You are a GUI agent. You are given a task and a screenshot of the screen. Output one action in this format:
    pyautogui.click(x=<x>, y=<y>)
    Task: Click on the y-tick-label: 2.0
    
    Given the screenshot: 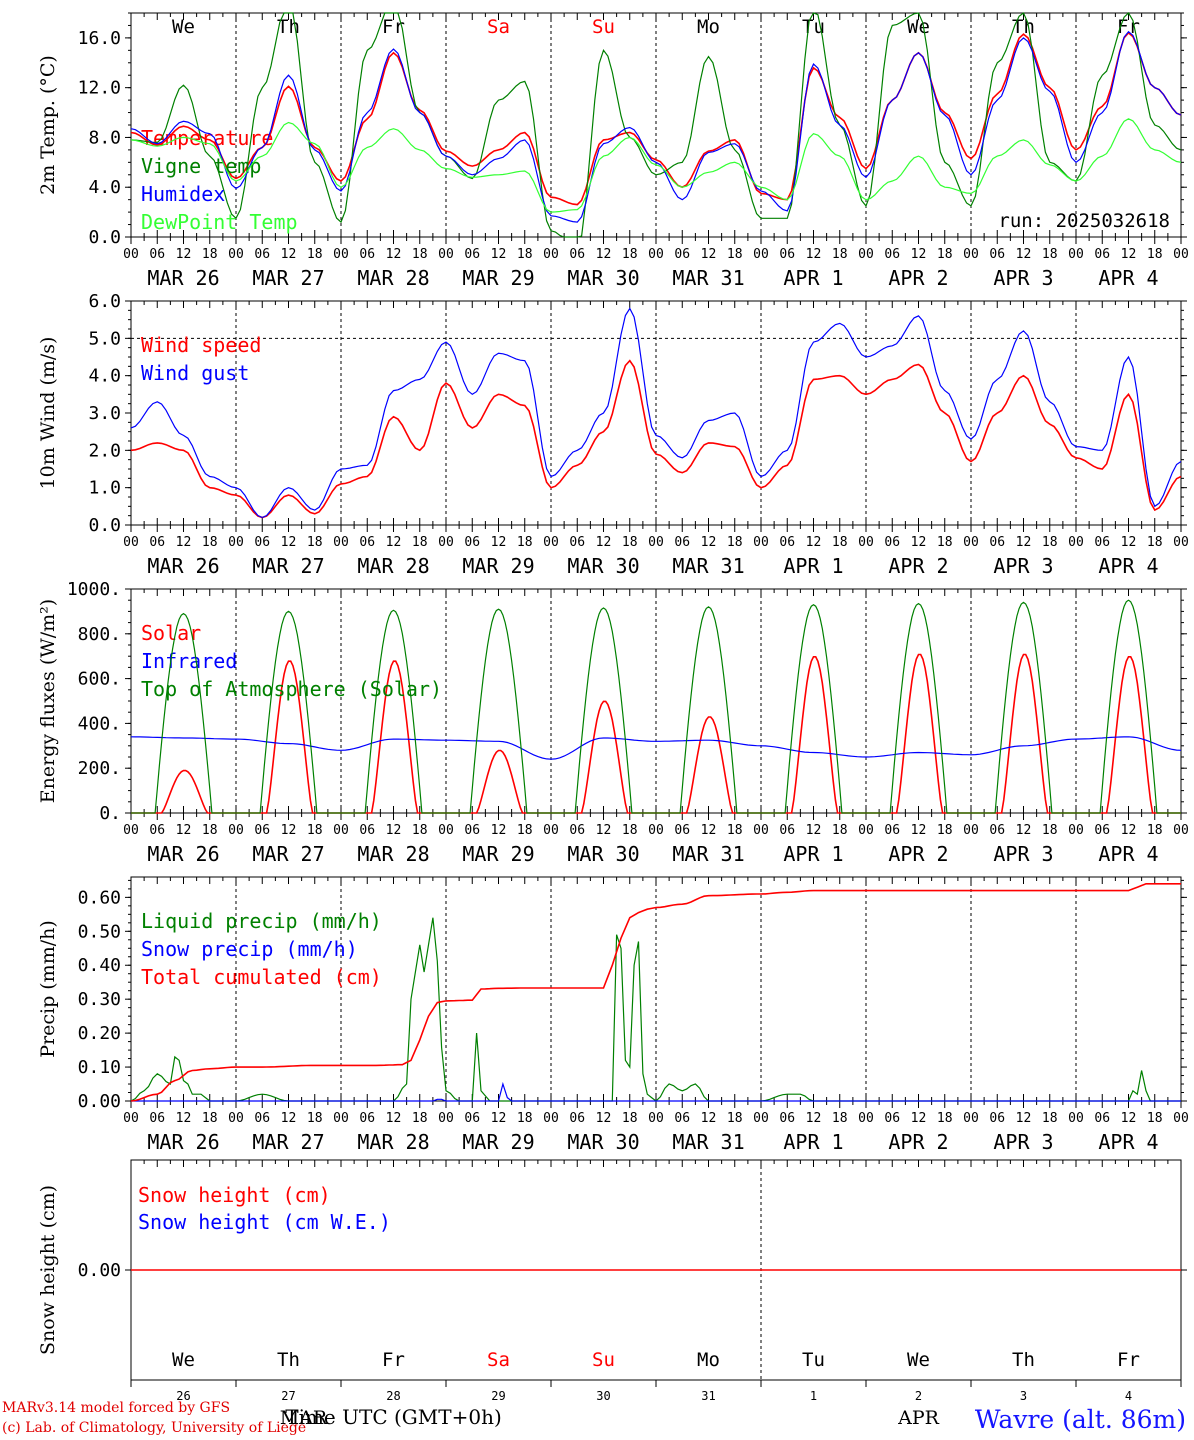 What is the action you would take?
    pyautogui.click(x=104, y=450)
    